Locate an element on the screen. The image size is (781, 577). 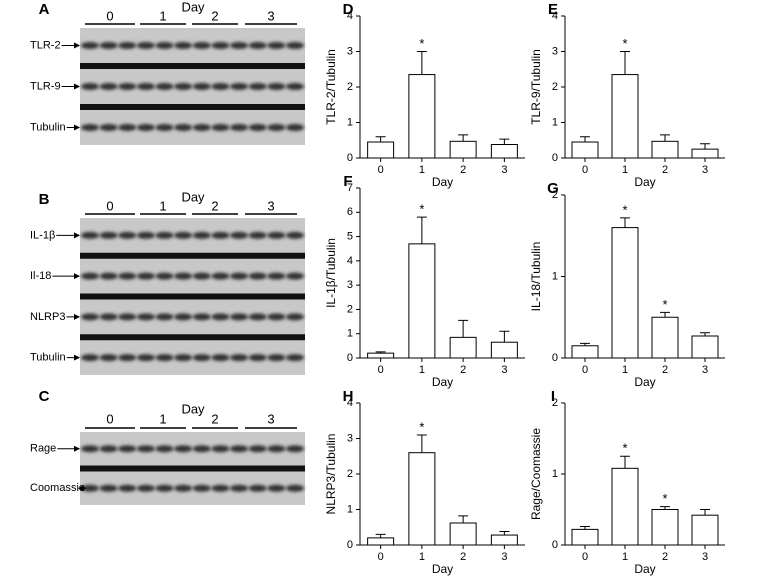
y-axis-label: Rage/Coomassie is located at coordinates (536, 474).